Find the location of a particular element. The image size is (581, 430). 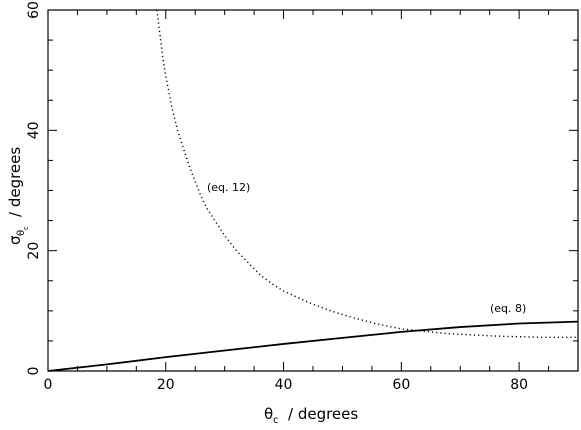

x-axis-subscript: c is located at coordinates (276, 420).